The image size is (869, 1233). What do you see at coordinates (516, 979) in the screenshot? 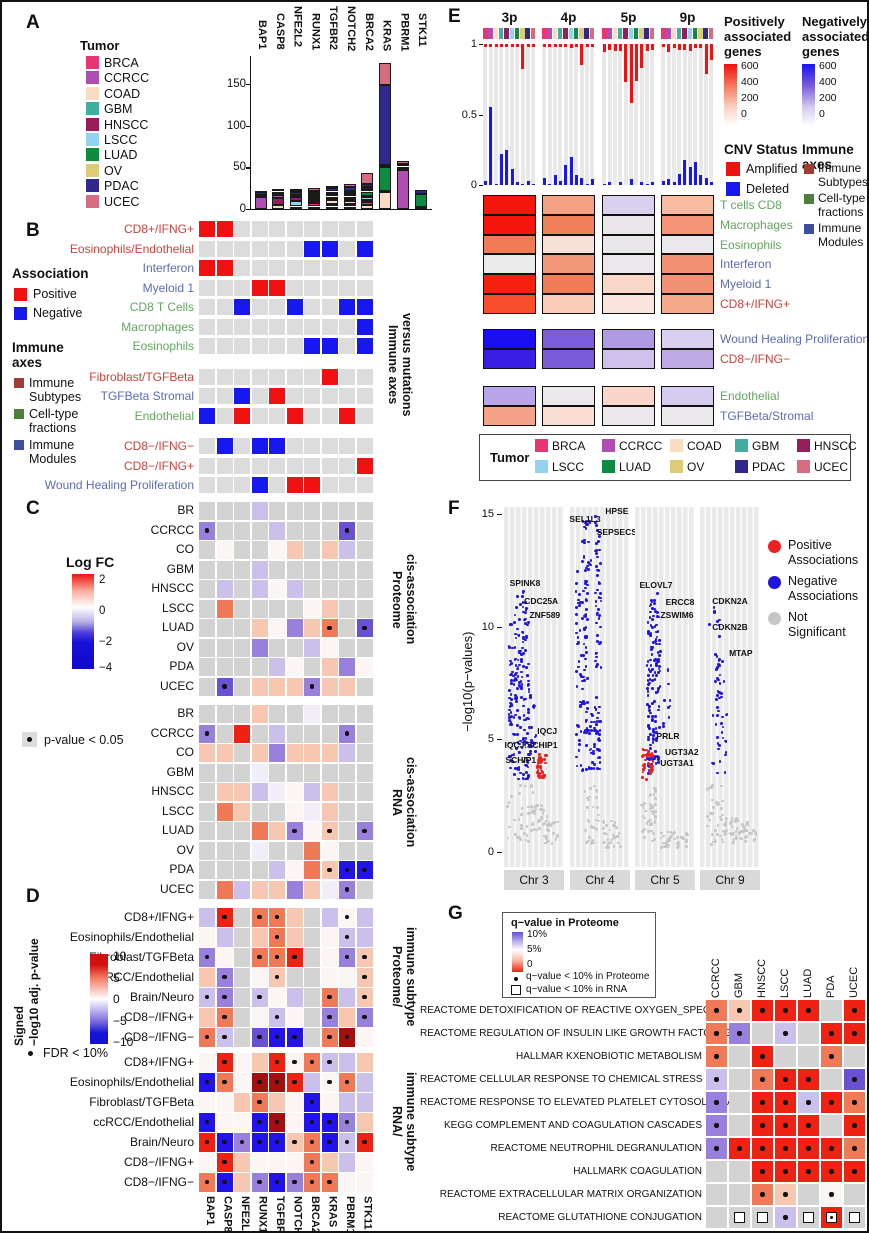
I see `g-dot-legend-swatch` at bounding box center [516, 979].